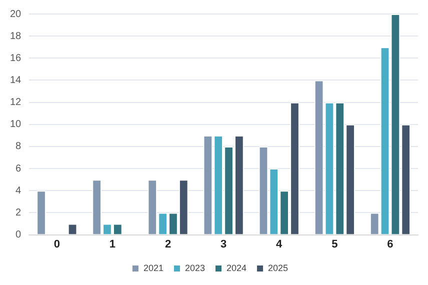 This screenshot has width=428, height=285. I want to click on y-tick-label: 2, so click(19, 212).